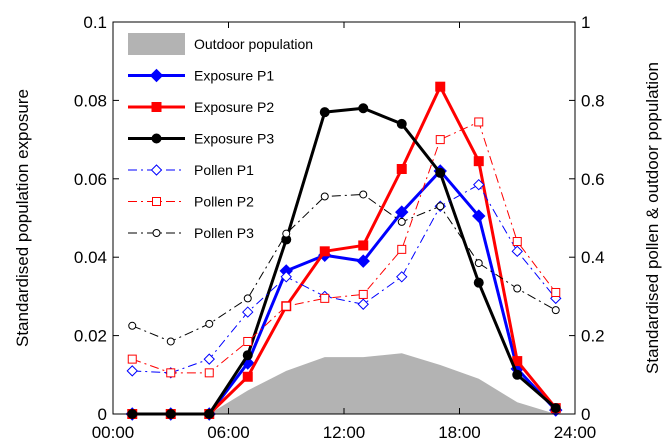 Image resolution: width=667 pixels, height=445 pixels. I want to click on legend-label-exposure-p3: Exposure P3, so click(234, 139).